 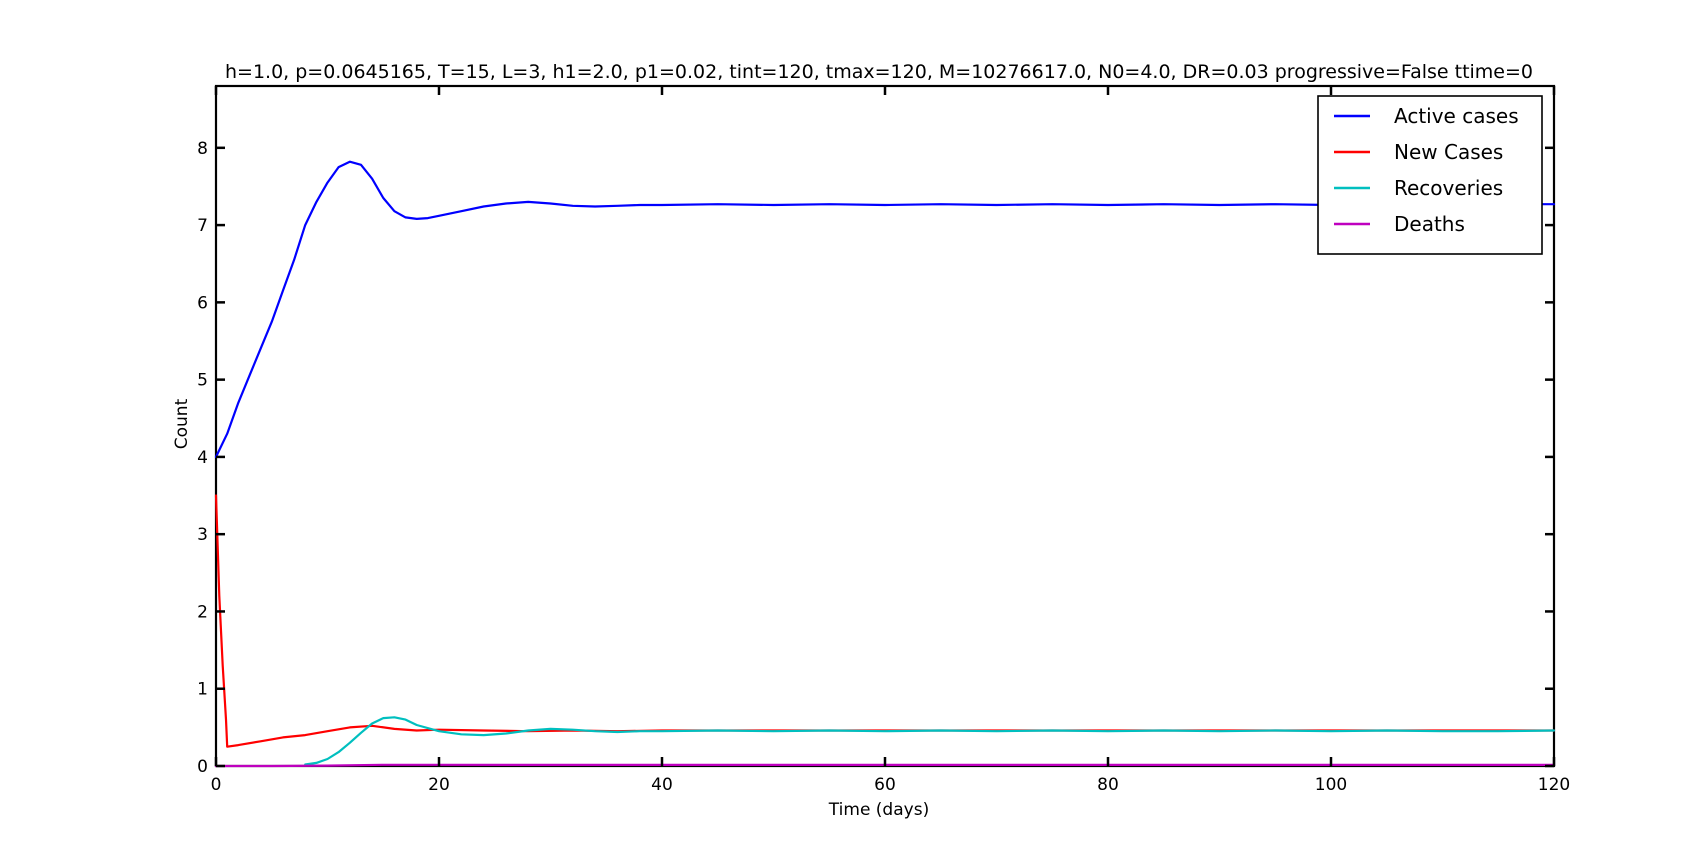 I want to click on legend-label-2: New Cases, so click(x=1448, y=152).